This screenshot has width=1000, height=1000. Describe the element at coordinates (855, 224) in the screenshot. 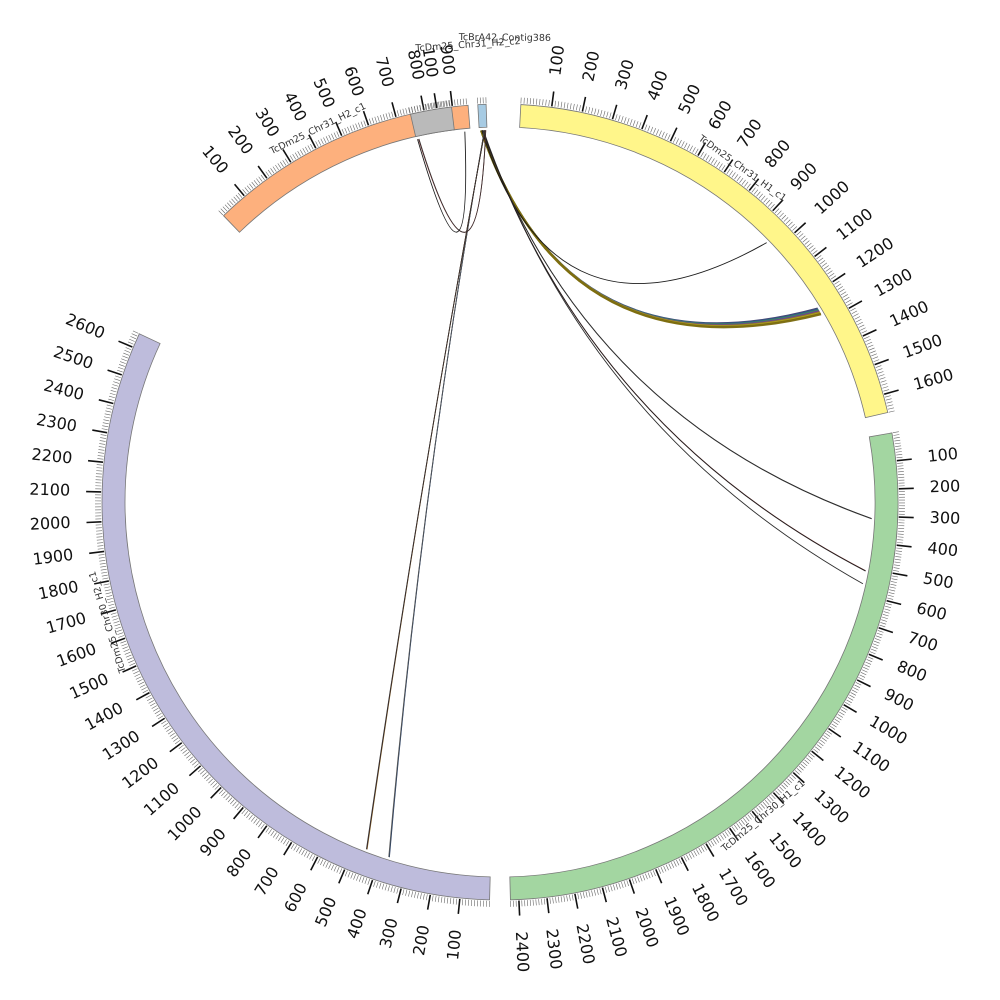

I see `tick-label: 1100` at that location.